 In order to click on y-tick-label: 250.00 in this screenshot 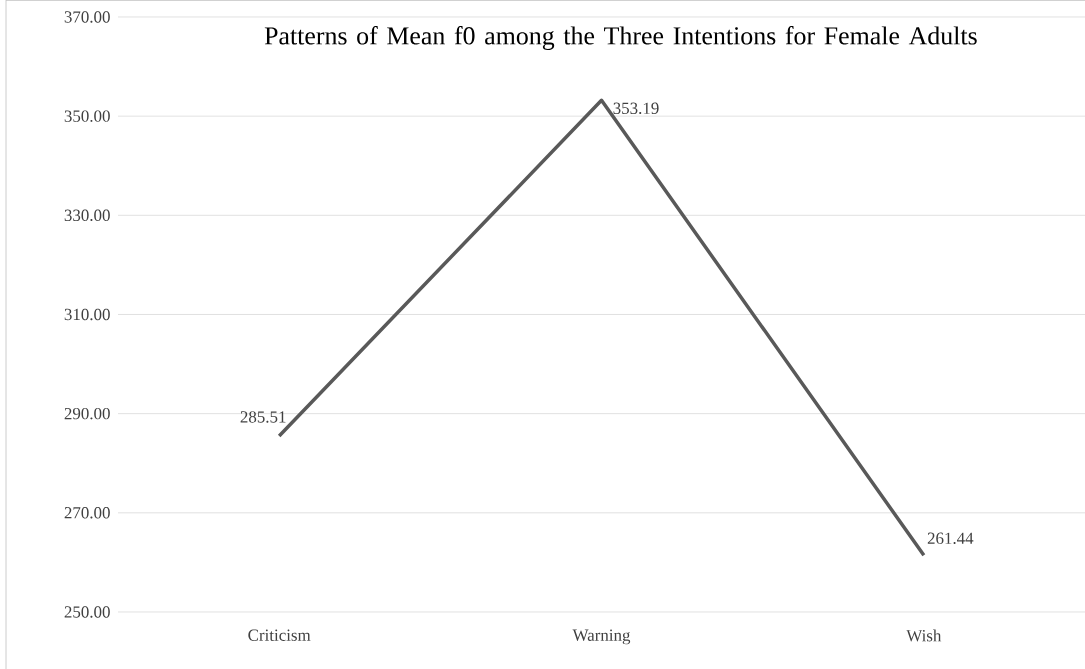, I will do `click(87, 612)`.